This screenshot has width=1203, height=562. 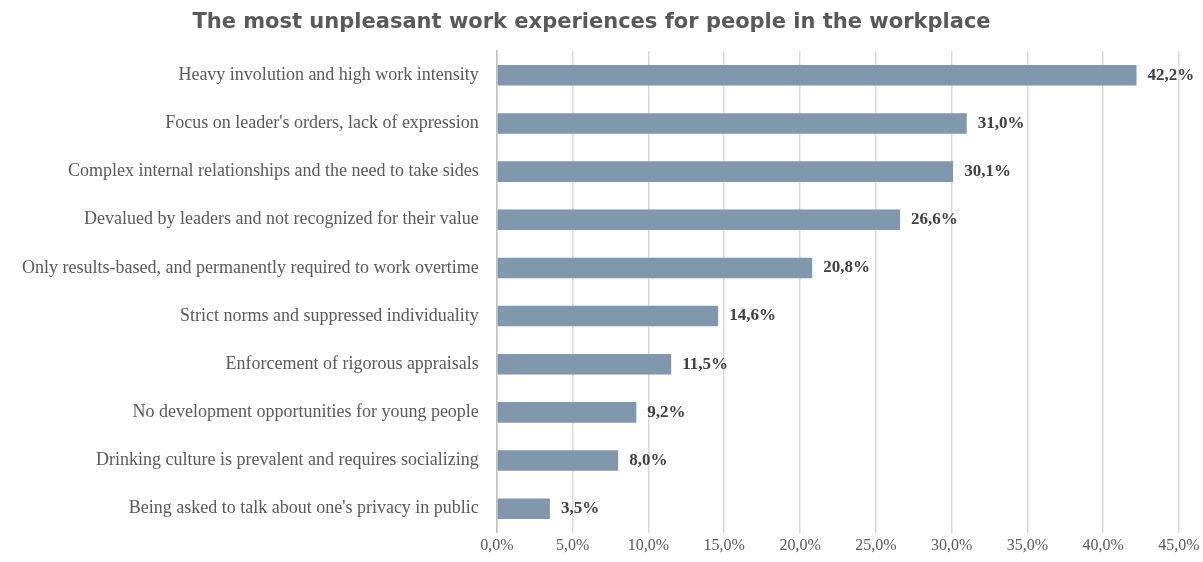 What do you see at coordinates (305, 411) in the screenshot?
I see `y-tick-label: No development opportunities for young people` at bounding box center [305, 411].